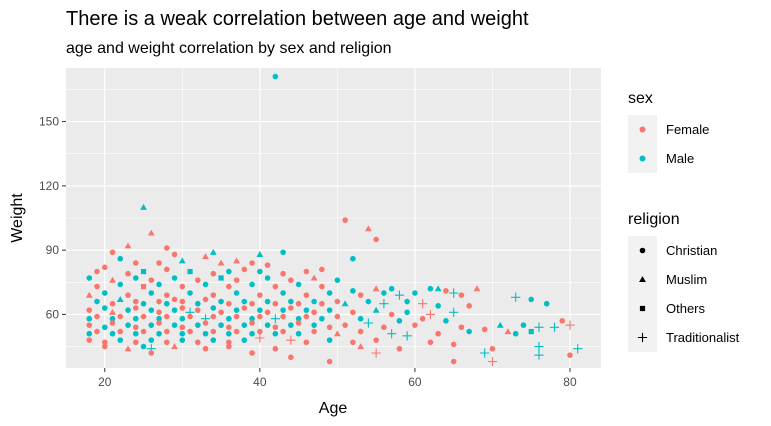 This screenshot has height=426, width=771. Describe the element at coordinates (687, 129) in the screenshot. I see `legend-label: Female` at that location.